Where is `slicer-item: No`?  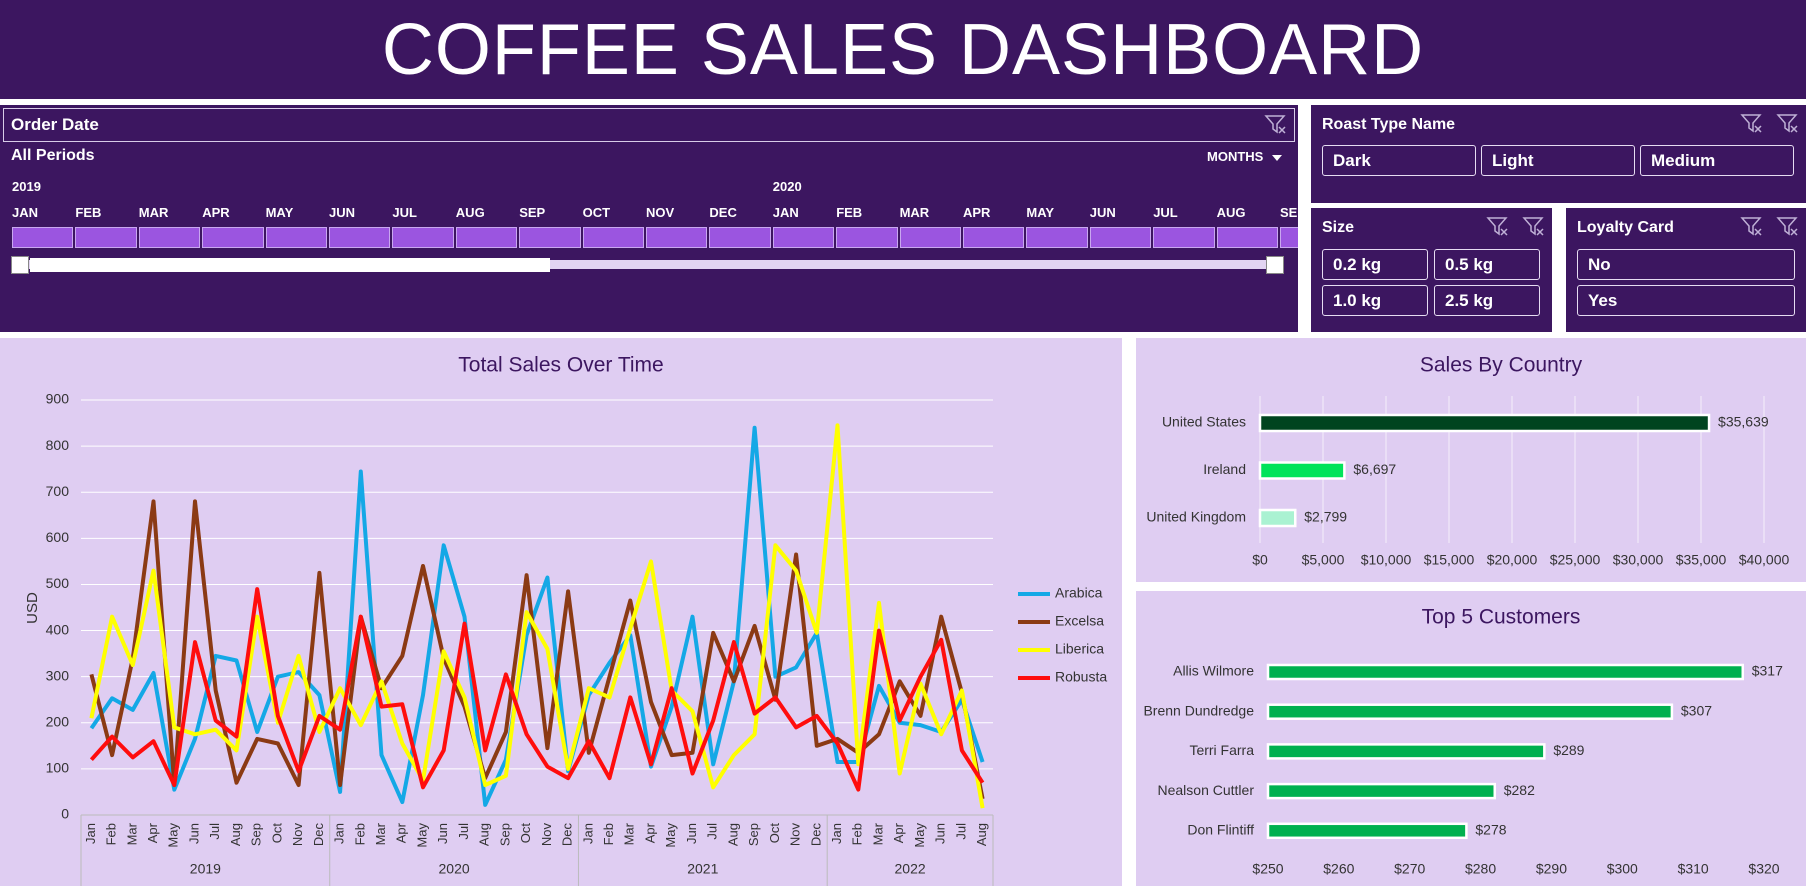
slicer-item: No is located at coordinates (1686, 264).